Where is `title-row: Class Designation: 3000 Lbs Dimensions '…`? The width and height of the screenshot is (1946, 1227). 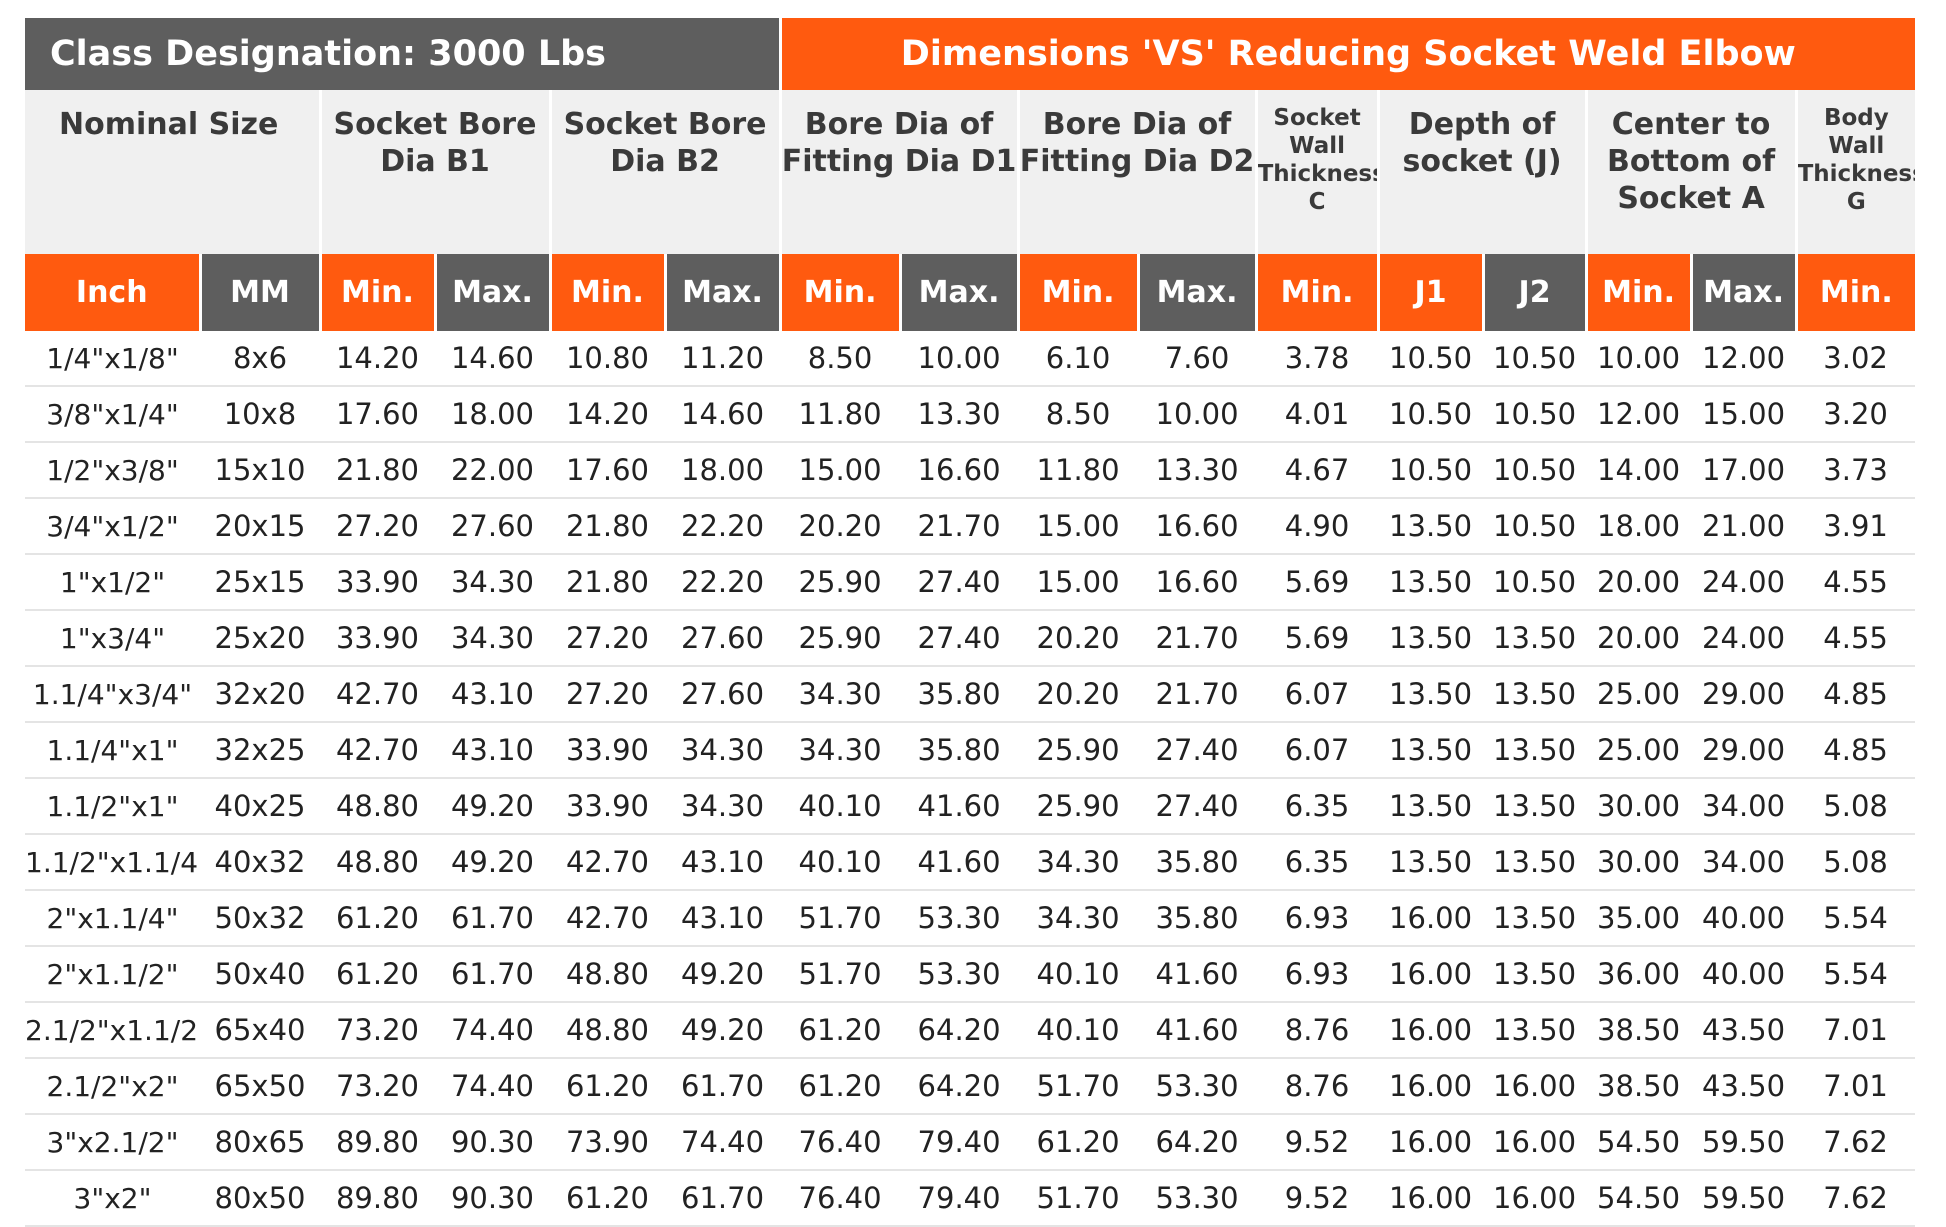
title-row: Class Designation: 3000 Lbs Dimensions '… is located at coordinates (970, 54).